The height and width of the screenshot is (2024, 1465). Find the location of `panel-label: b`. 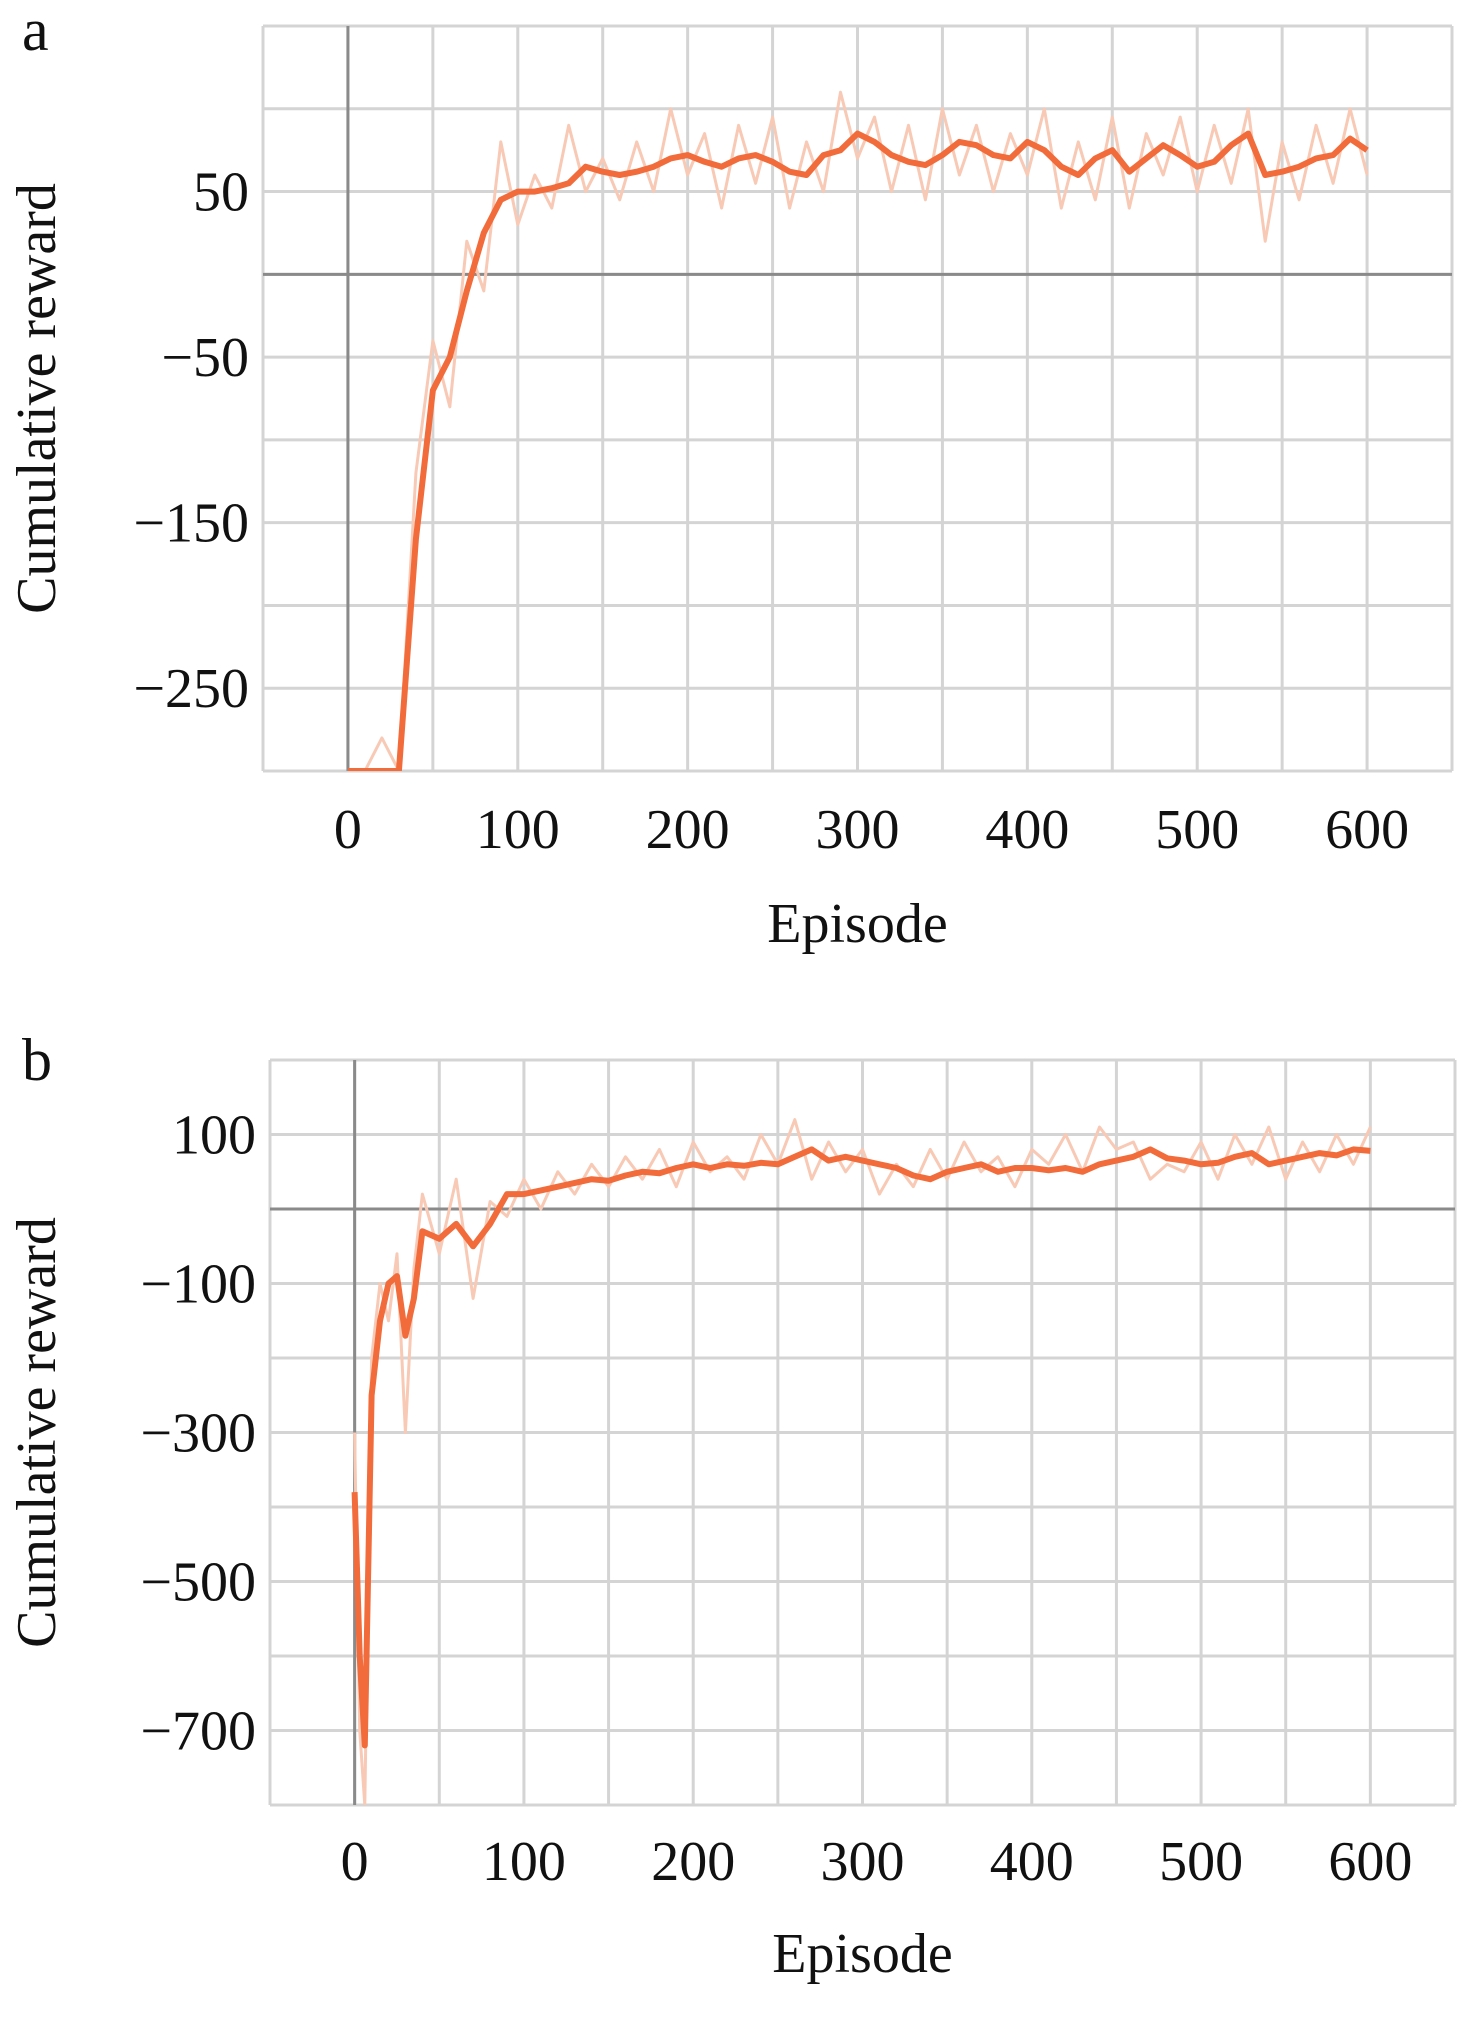

panel-label: b is located at coordinates (37, 1060).